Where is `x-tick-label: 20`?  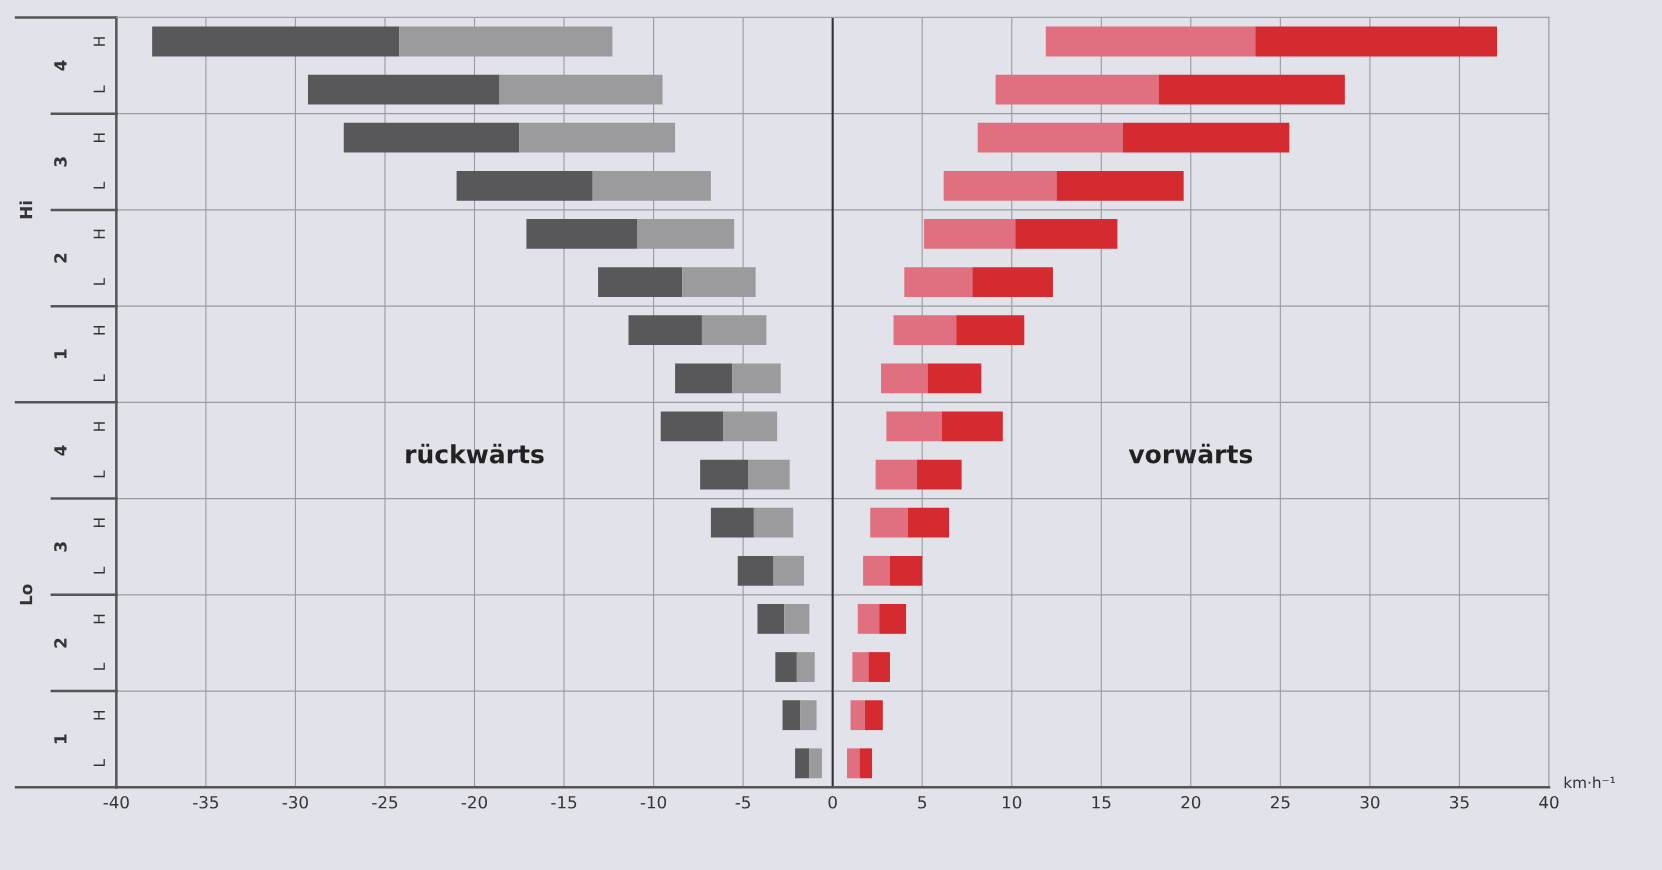 x-tick-label: 20 is located at coordinates (1191, 802).